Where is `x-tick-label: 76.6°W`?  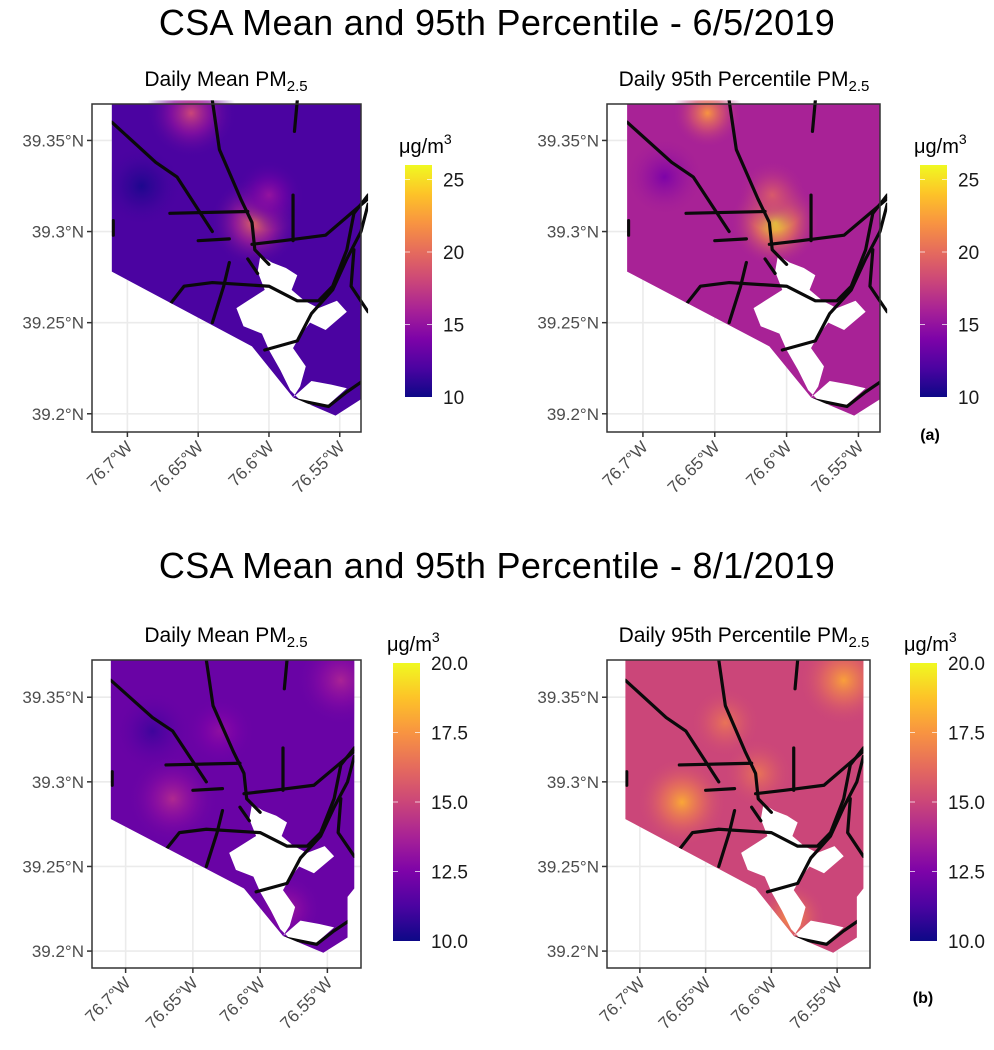 x-tick-label: 76.6°W is located at coordinates (242, 999).